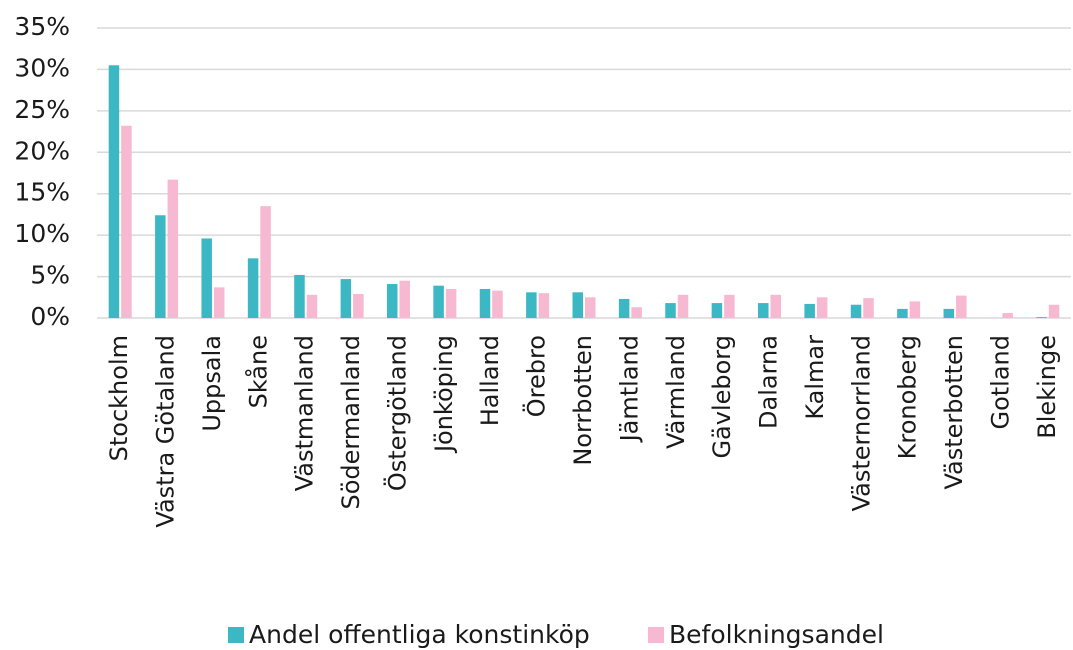 The height and width of the screenshot is (650, 1073). I want to click on y-tick-label: 20%, so click(42, 150).